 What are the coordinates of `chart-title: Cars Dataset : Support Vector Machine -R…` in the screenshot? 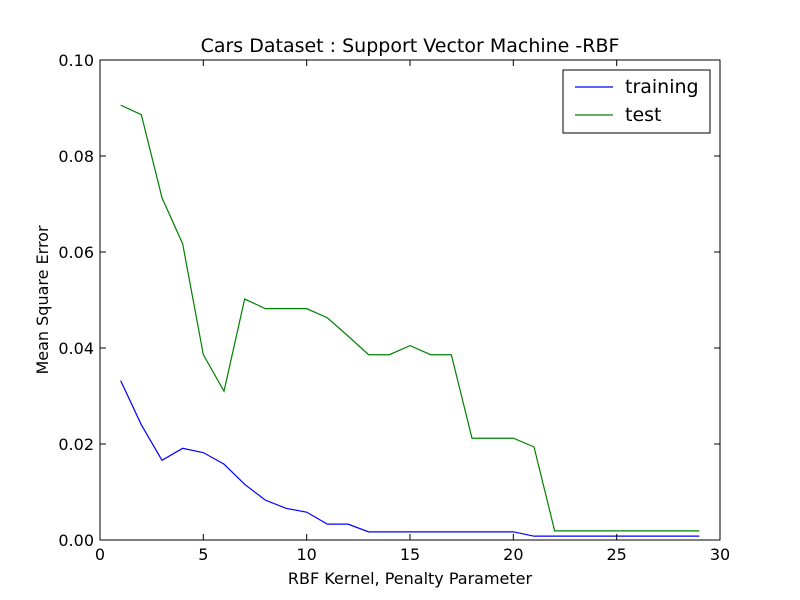 It's located at (410, 46).